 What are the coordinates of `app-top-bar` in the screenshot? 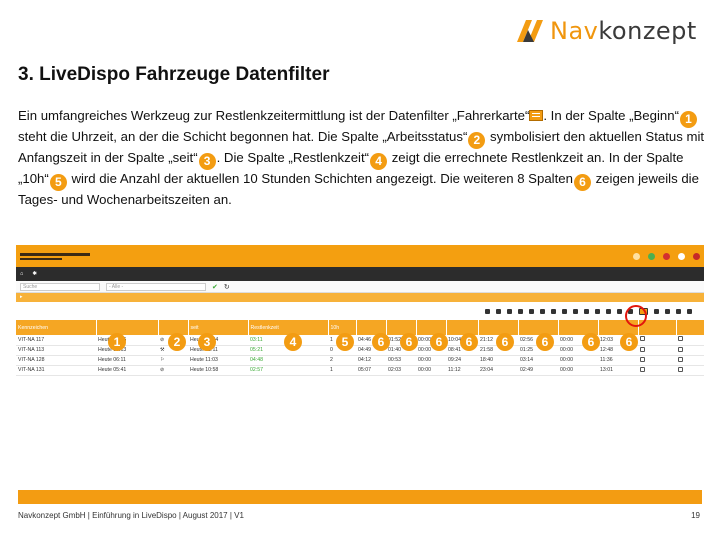 It's located at (360, 256).